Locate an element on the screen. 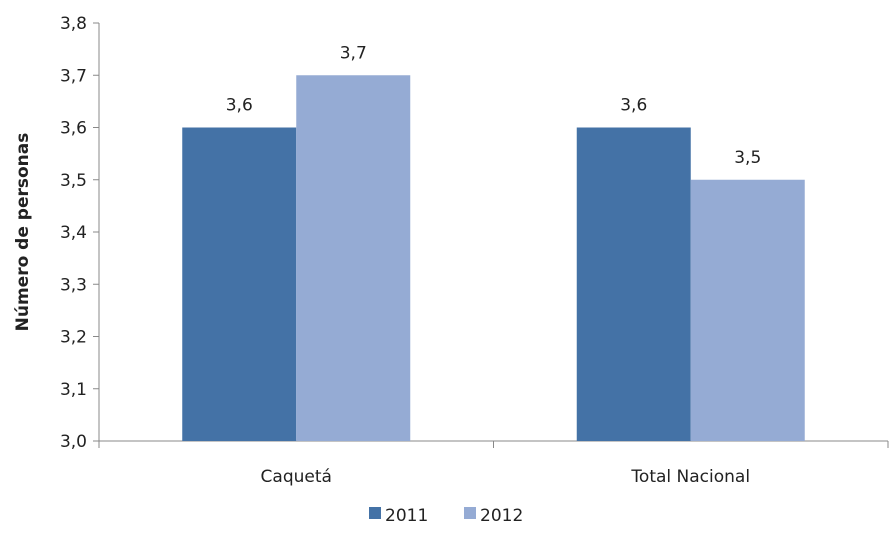 This screenshot has width=890, height=546. y-tick-label: 3,0 is located at coordinates (73, 442).